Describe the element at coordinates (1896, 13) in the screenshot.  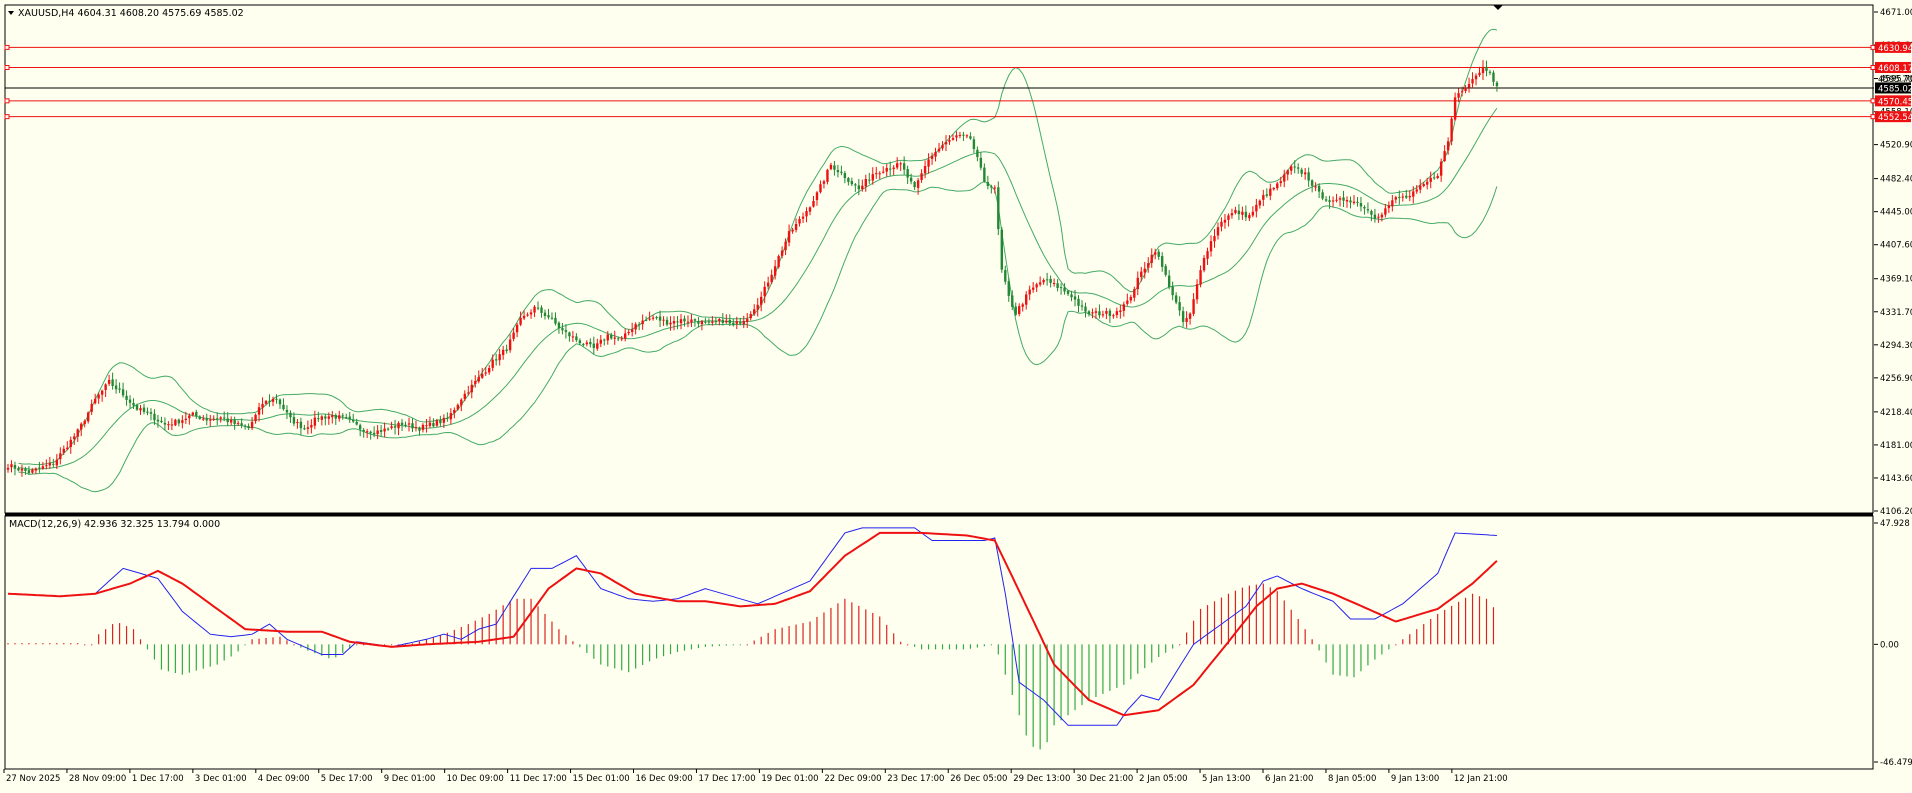
I see `price-tick-label: 4671.00` at that location.